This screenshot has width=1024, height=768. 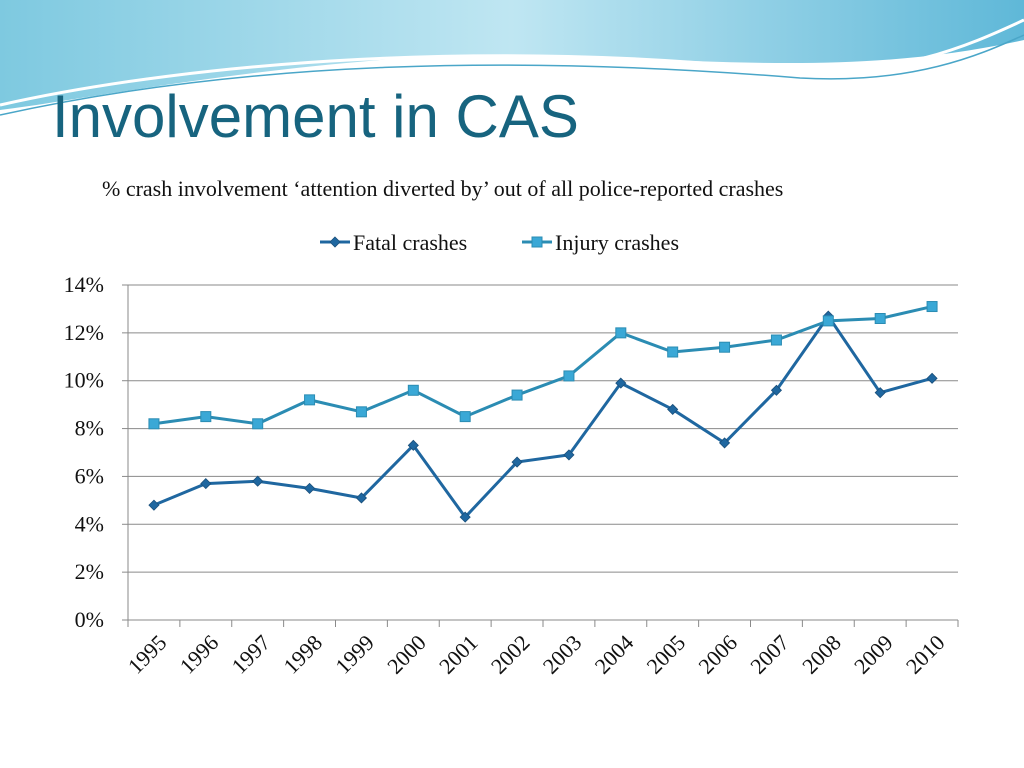 What do you see at coordinates (562, 654) in the screenshot?
I see `x-tick-label: 2003` at bounding box center [562, 654].